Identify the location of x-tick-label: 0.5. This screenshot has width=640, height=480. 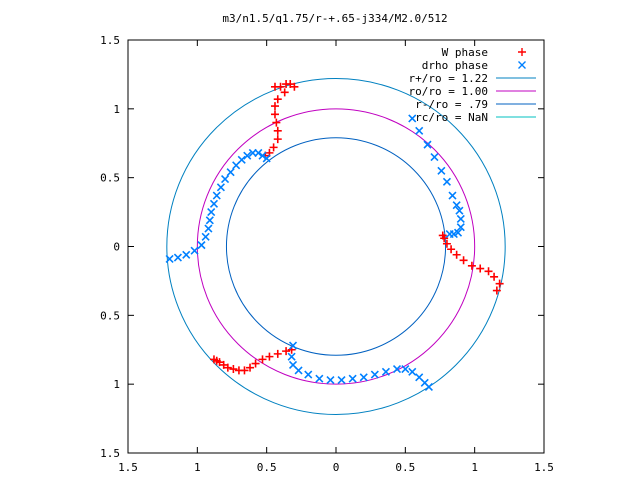
(267, 467).